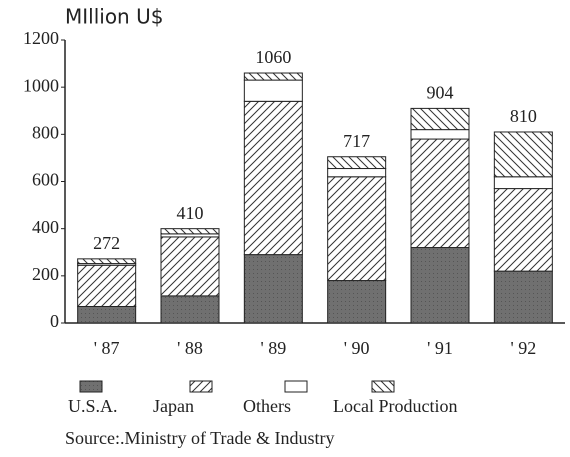  What do you see at coordinates (41, 38) in the screenshot?
I see `y-tick-label: 1200` at bounding box center [41, 38].